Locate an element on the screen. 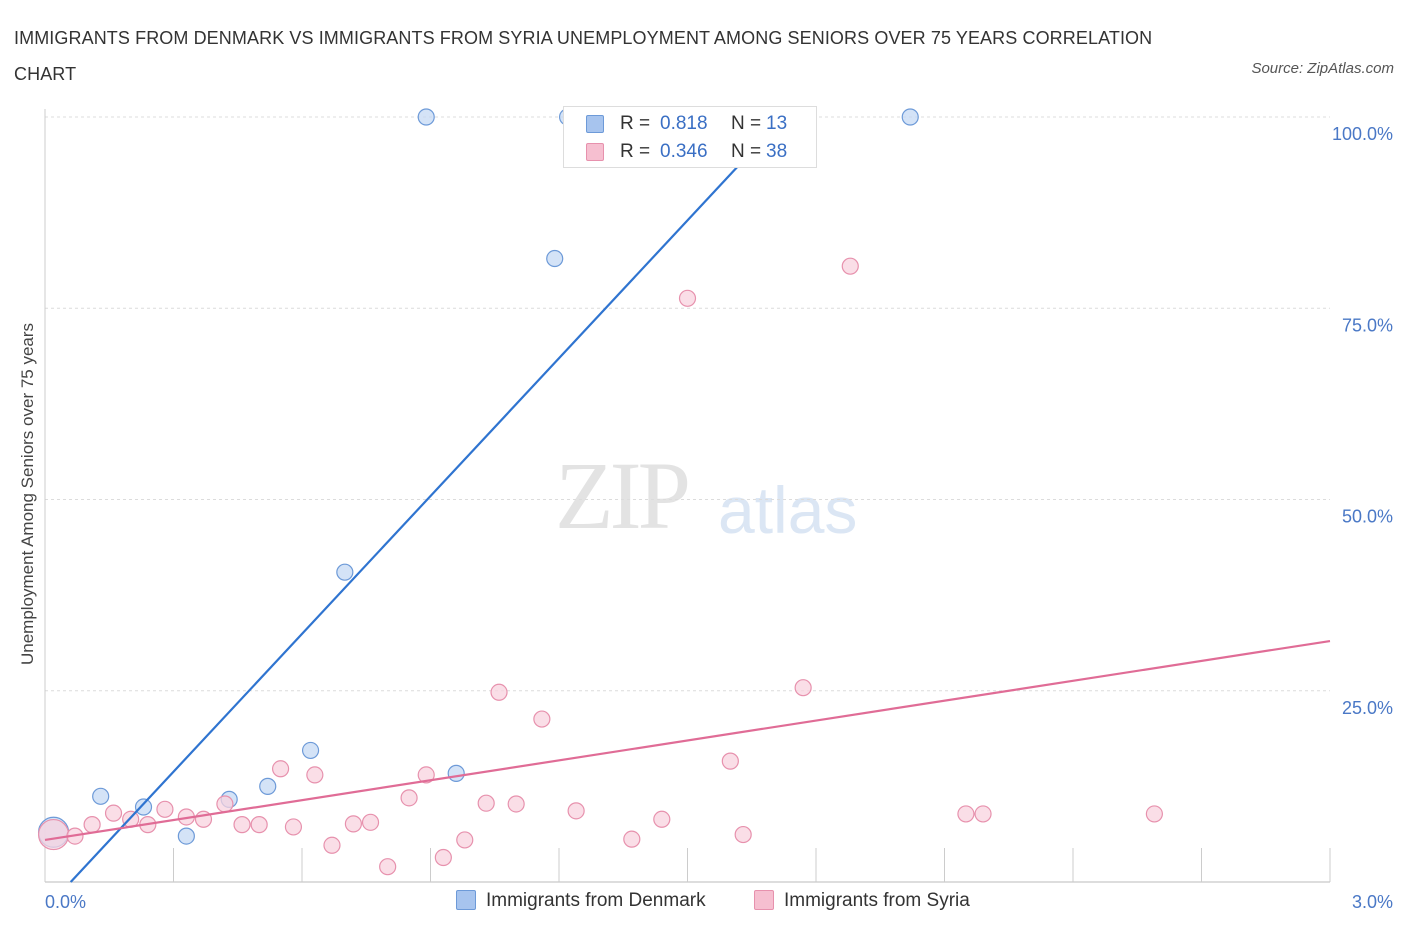 The width and height of the screenshot is (1406, 930). y-tick-label: 25.0% is located at coordinates (1367, 708).